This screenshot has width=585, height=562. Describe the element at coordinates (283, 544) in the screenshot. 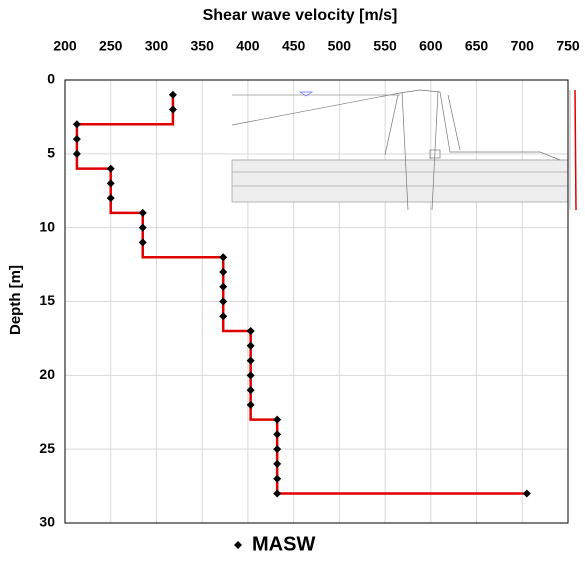

I see `legend-label: MASW` at that location.